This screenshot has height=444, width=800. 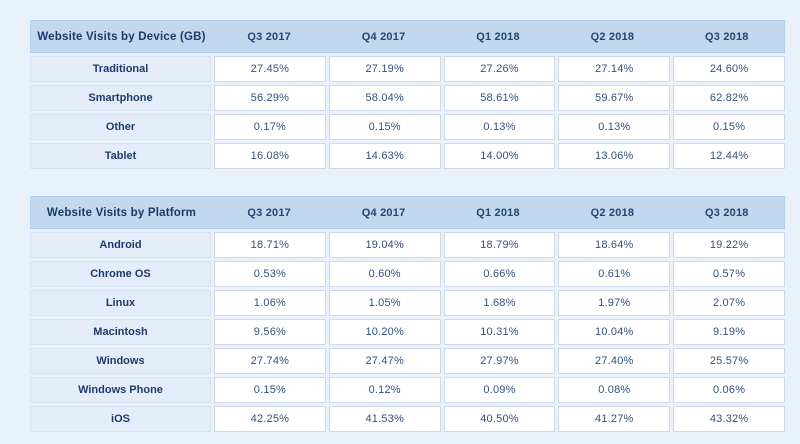 What do you see at coordinates (499, 332) in the screenshot?
I see `cell-value: 10.31%` at bounding box center [499, 332].